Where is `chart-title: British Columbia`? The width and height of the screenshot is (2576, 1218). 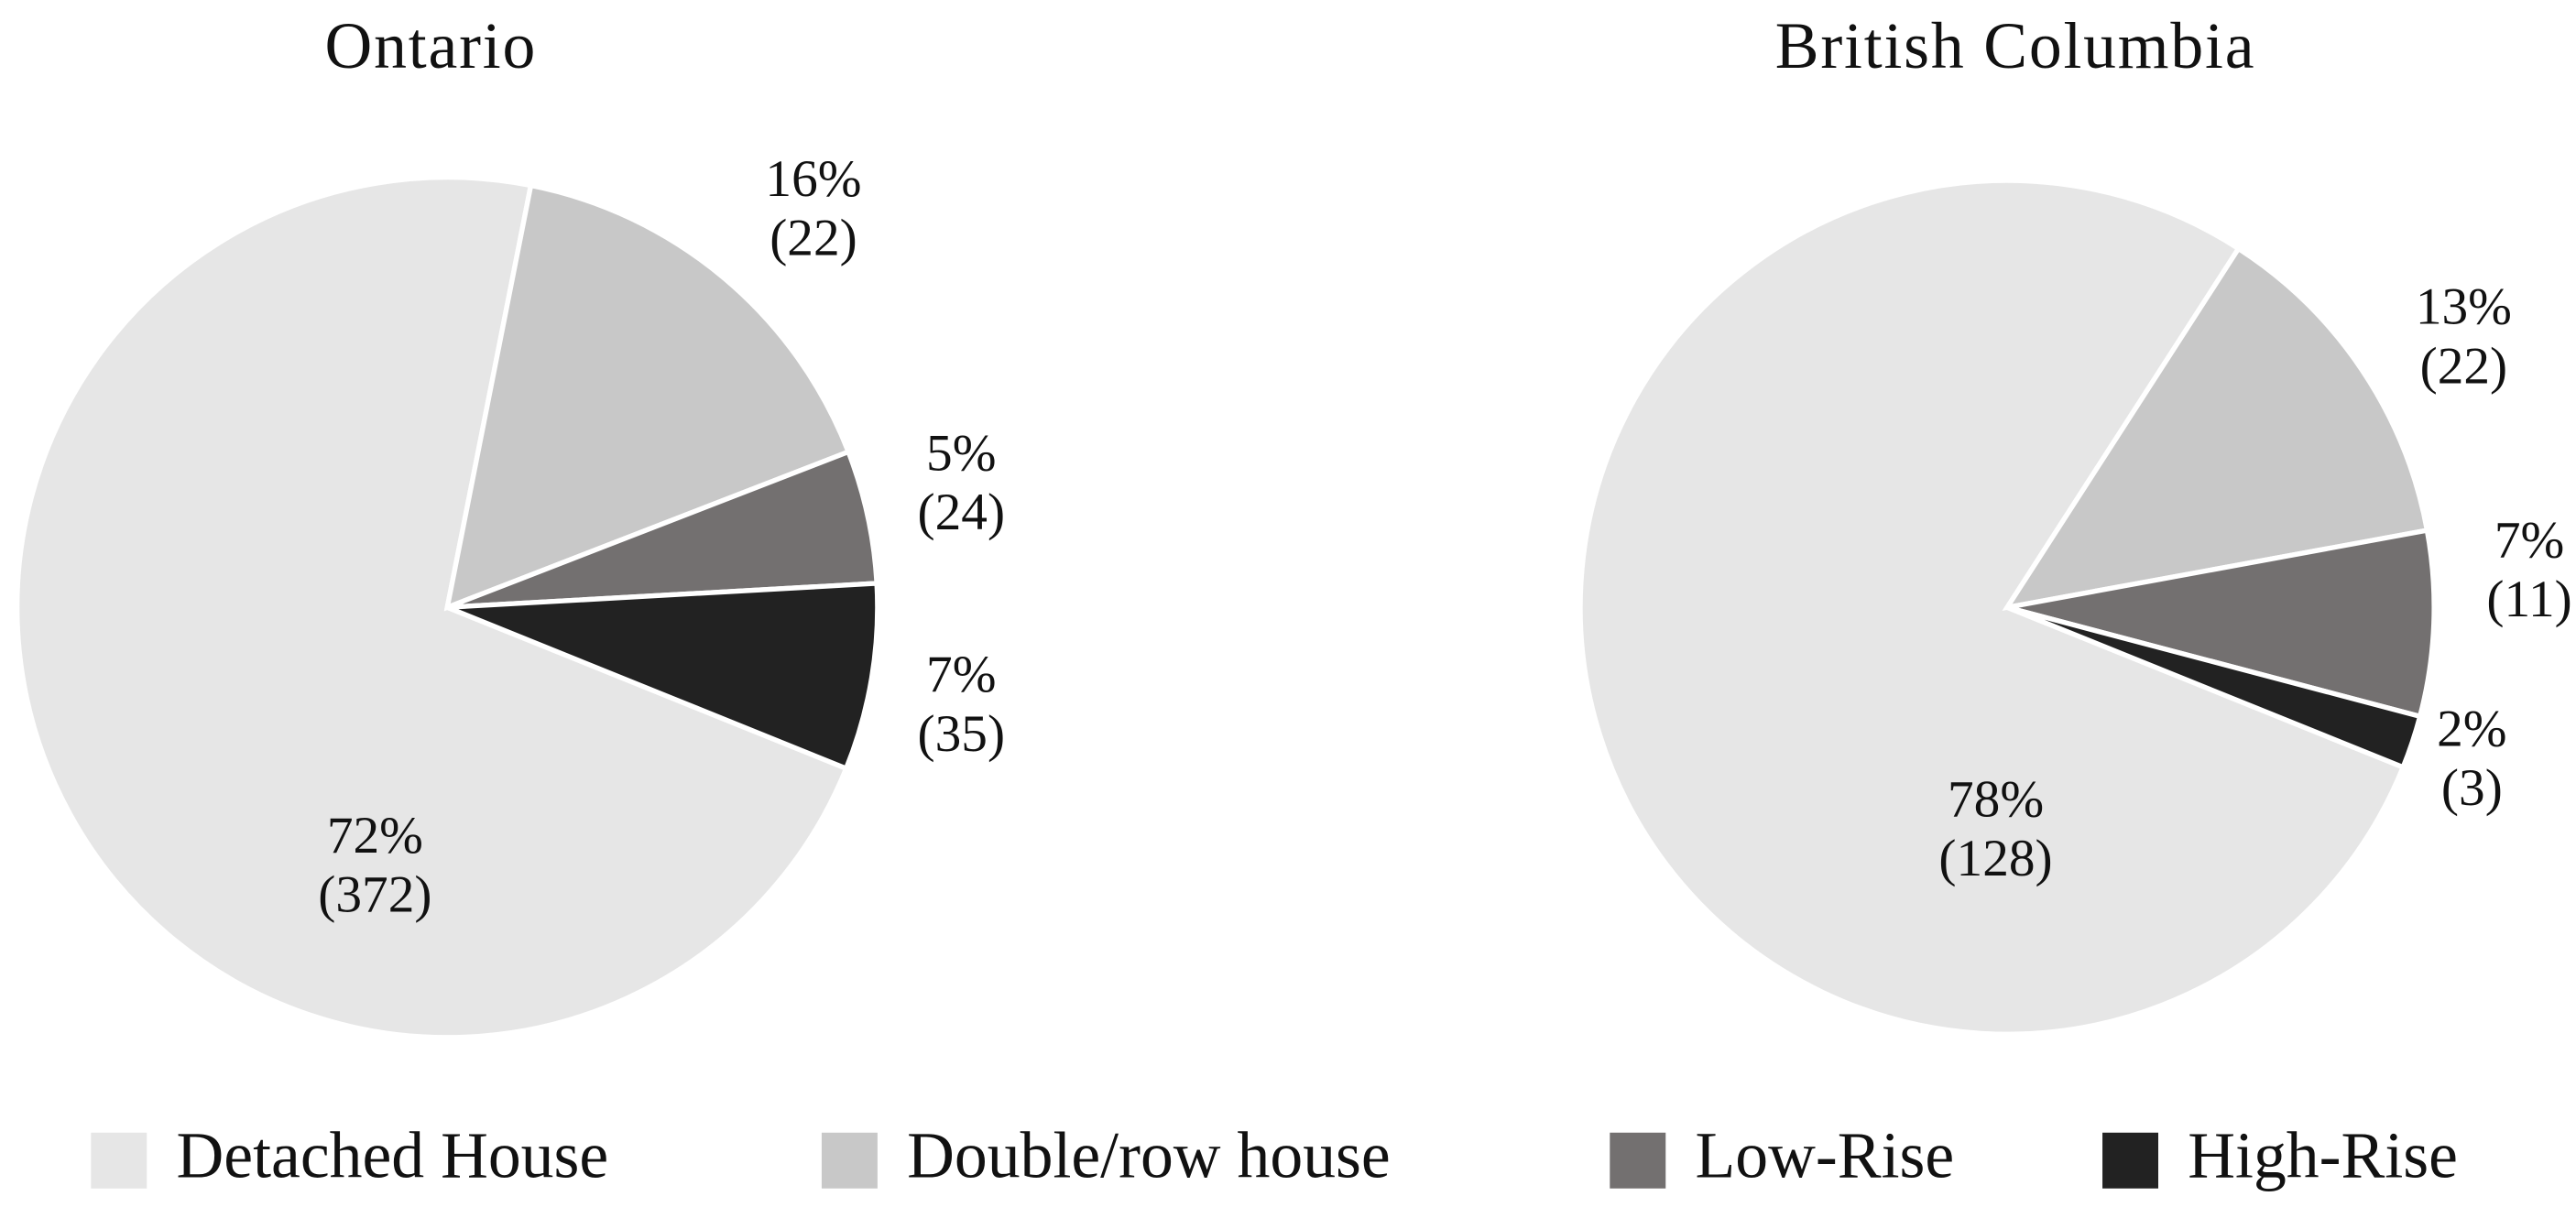
chart-title: British Columbia is located at coordinates (2016, 45).